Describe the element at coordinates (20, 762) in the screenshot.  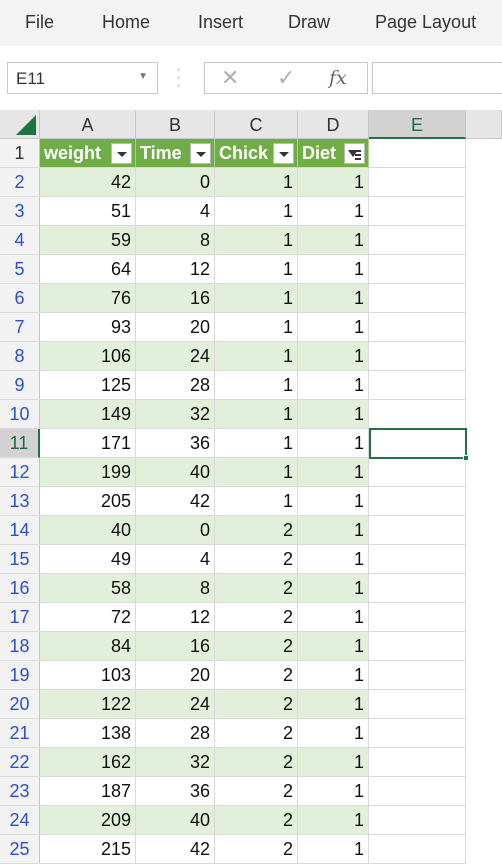
I see `row-header: 22` at that location.